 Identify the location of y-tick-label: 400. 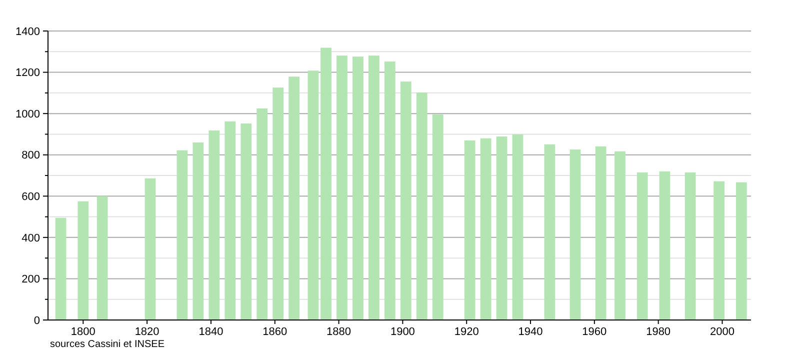
(31, 238).